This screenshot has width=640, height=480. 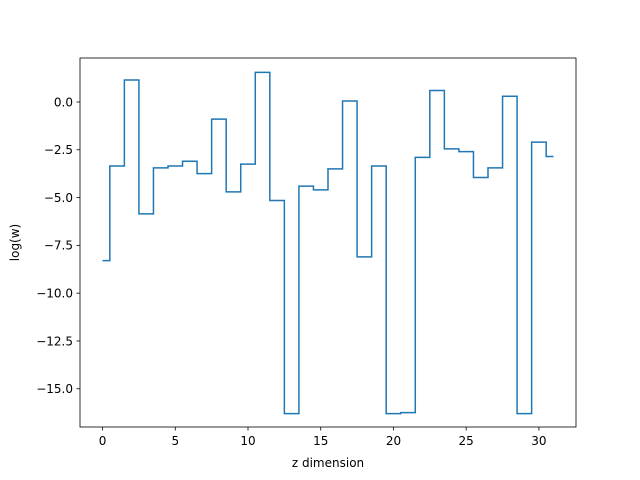 What do you see at coordinates (54, 341) in the screenshot?
I see `y-tick-label: −12.5` at bounding box center [54, 341].